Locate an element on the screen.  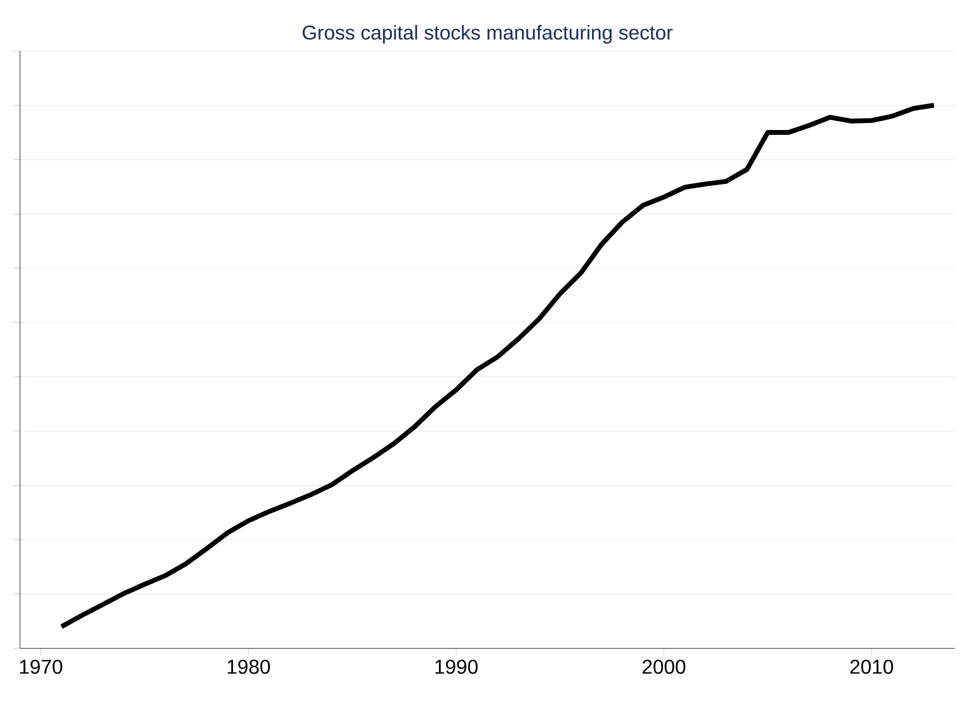
x-tick-label: 2000 is located at coordinates (664, 667).